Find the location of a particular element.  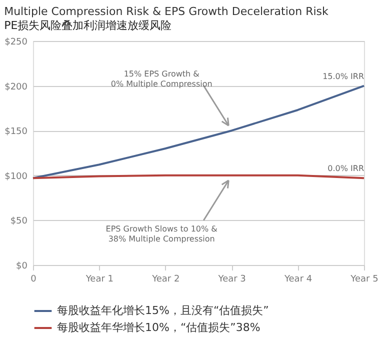

legend-label: 每股收益年化增长15%，且没有“估值损失” is located at coordinates (163, 310).